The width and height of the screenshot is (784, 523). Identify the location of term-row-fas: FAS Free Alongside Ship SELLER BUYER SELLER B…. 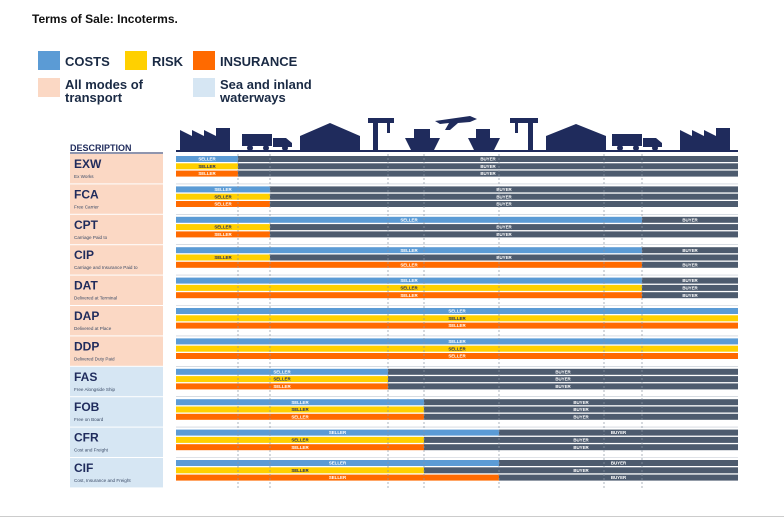
(404, 381).